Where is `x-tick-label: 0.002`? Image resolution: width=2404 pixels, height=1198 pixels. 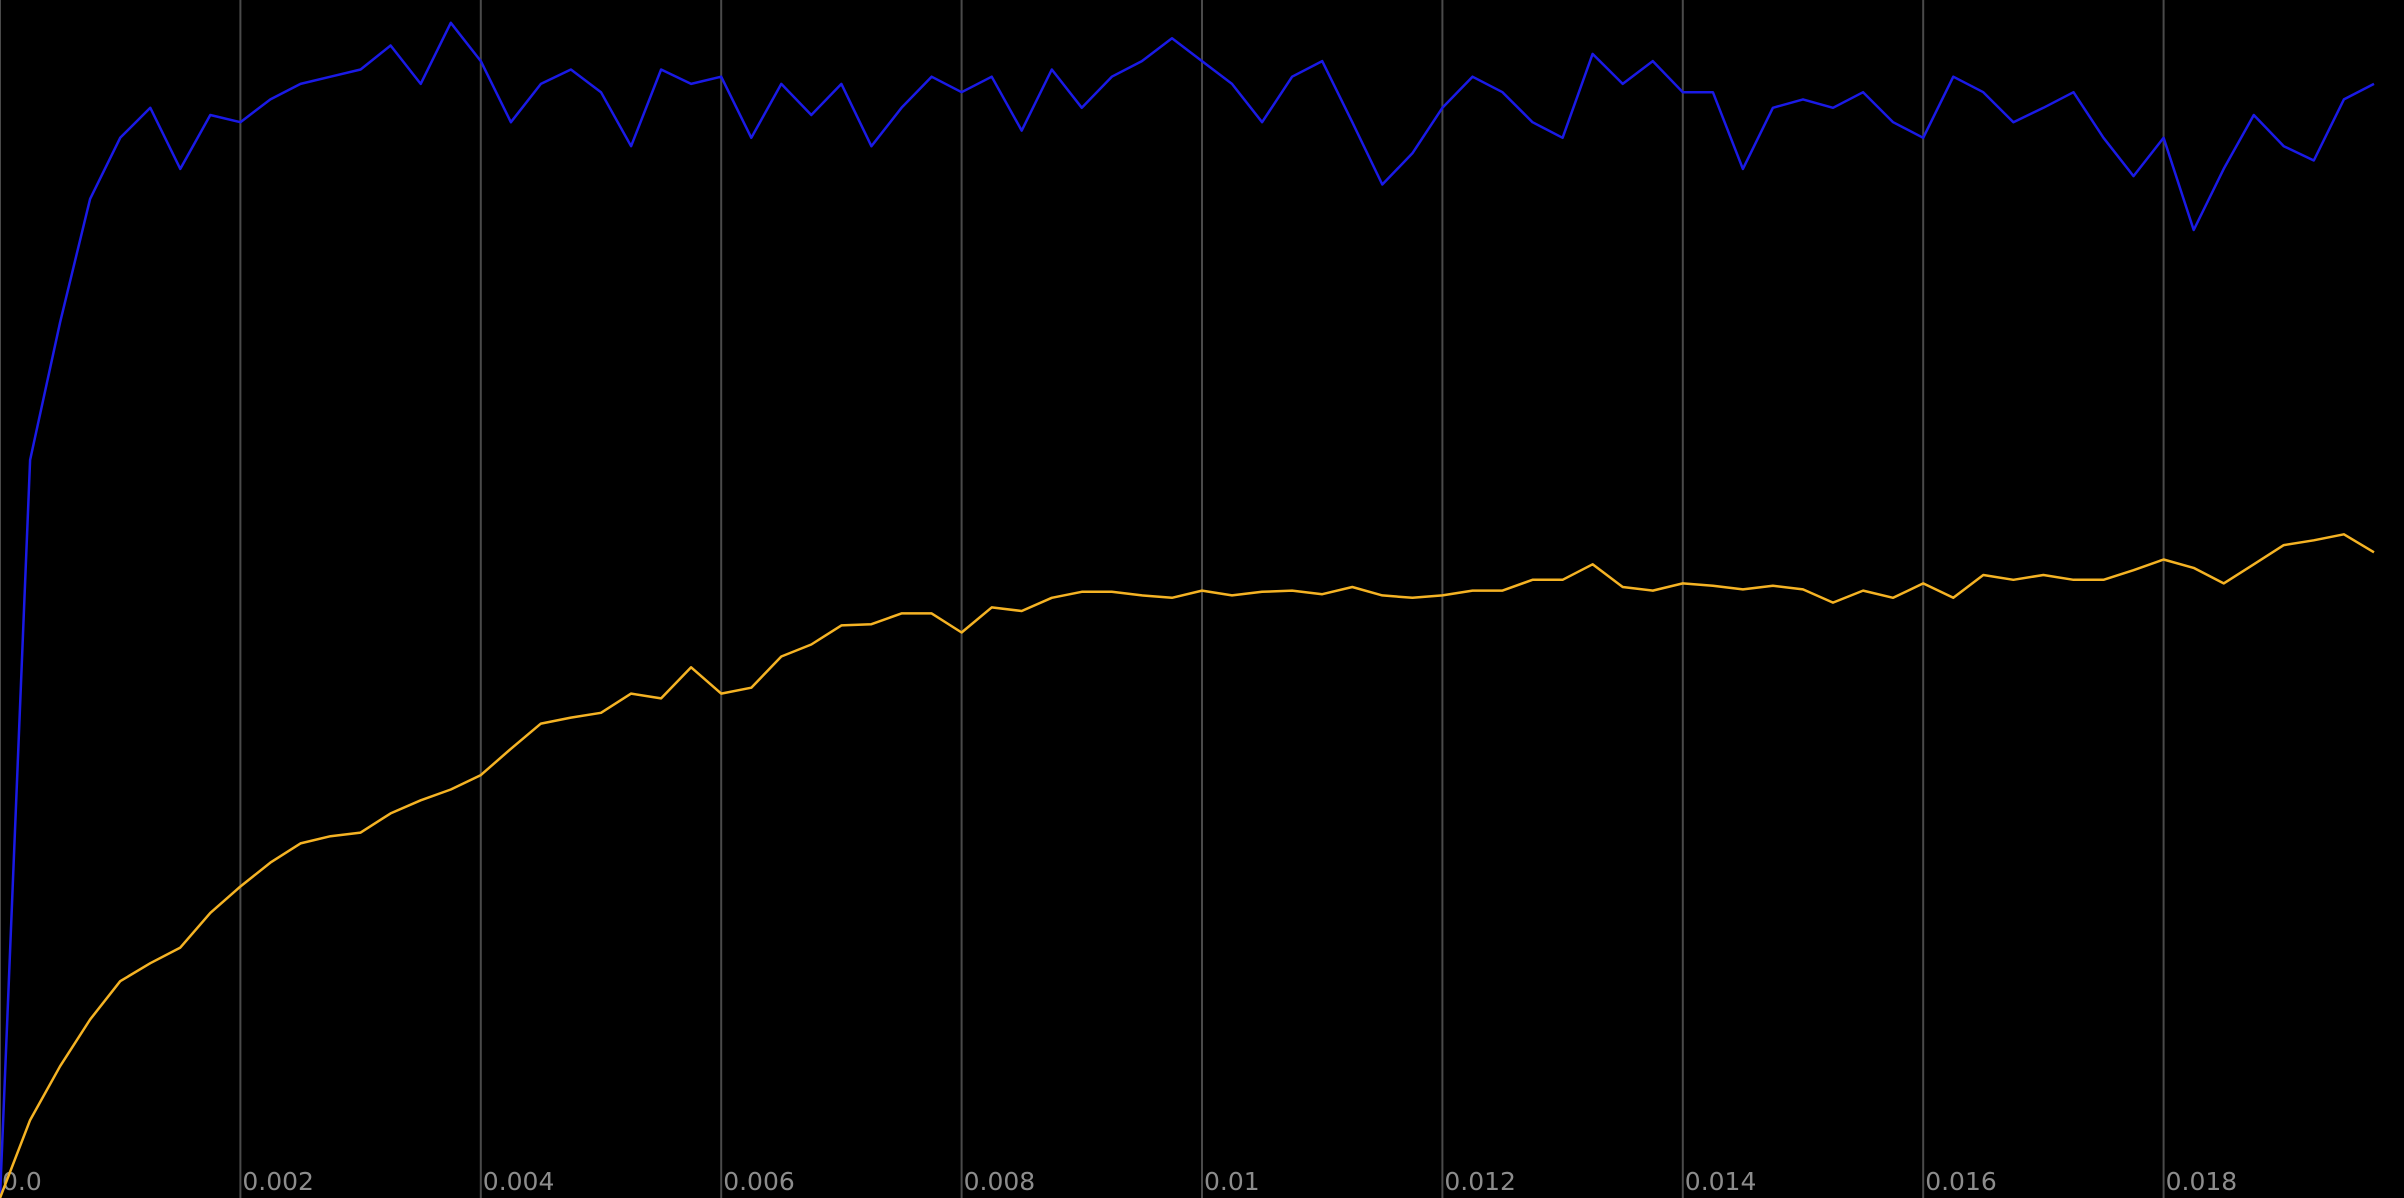
x-tick-label: 0.002 is located at coordinates (278, 1181).